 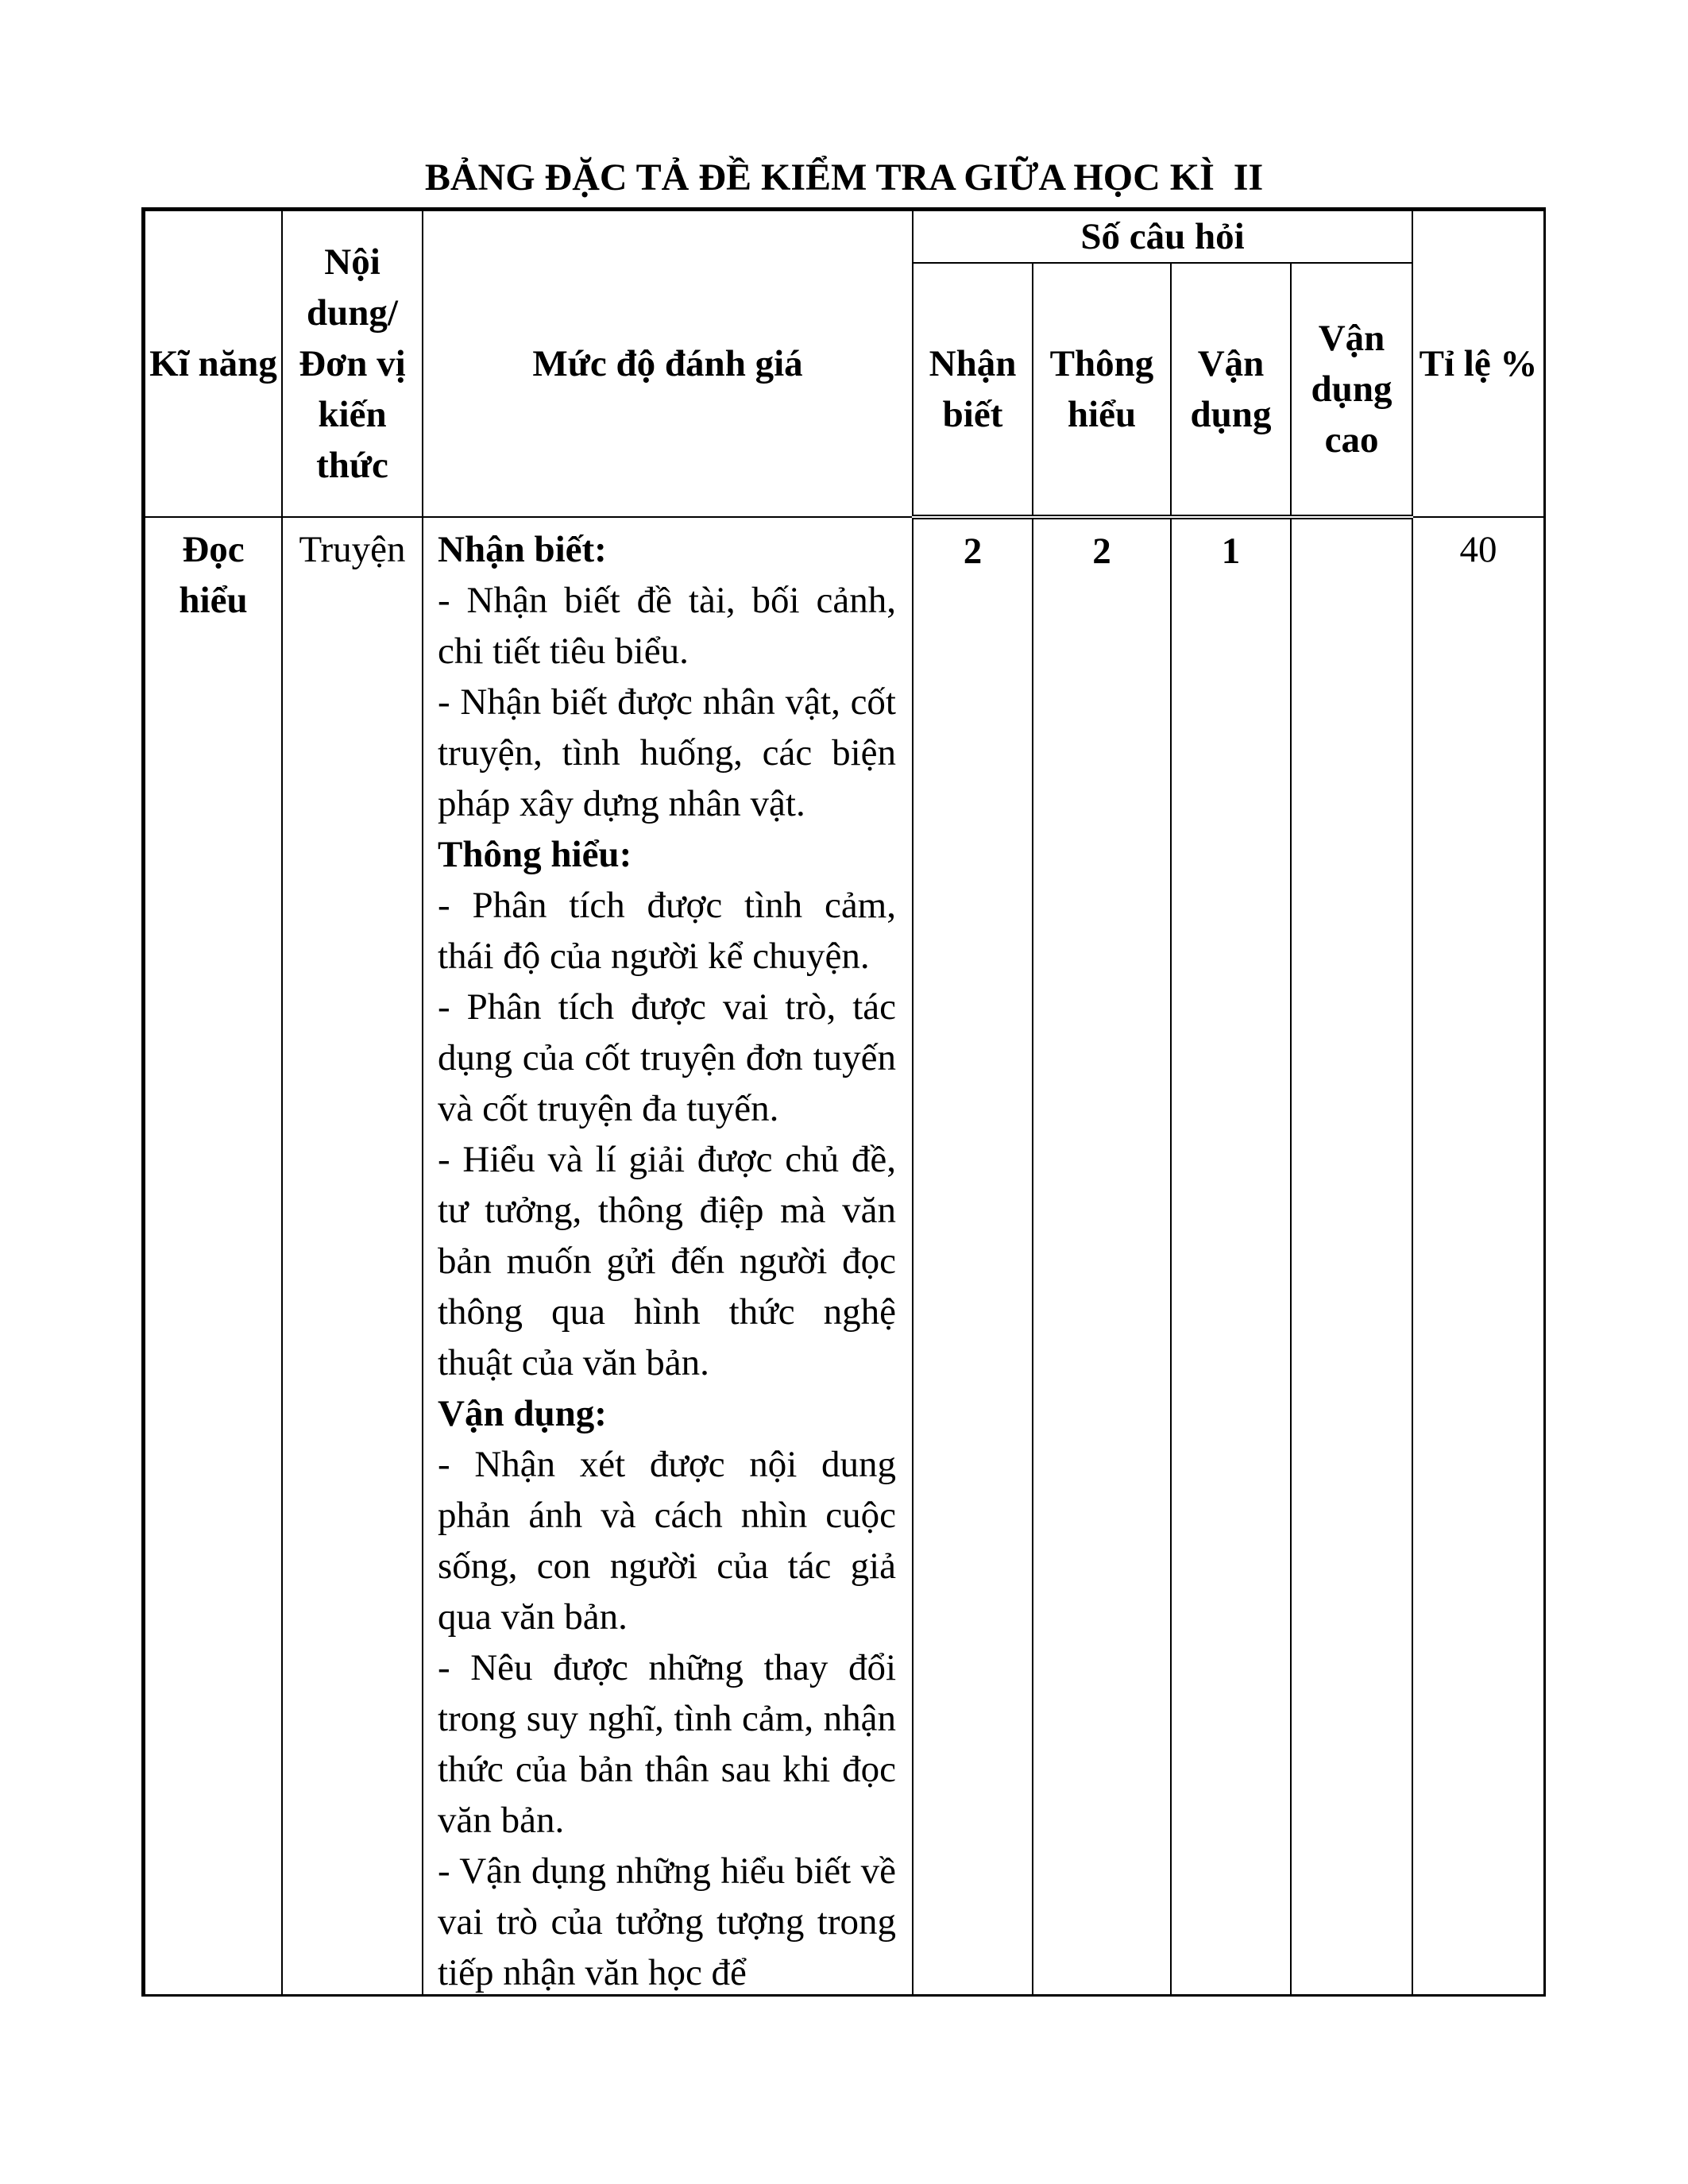 What do you see at coordinates (352, 1255) in the screenshot?
I see `cell-noi-dung: Truyện` at bounding box center [352, 1255].